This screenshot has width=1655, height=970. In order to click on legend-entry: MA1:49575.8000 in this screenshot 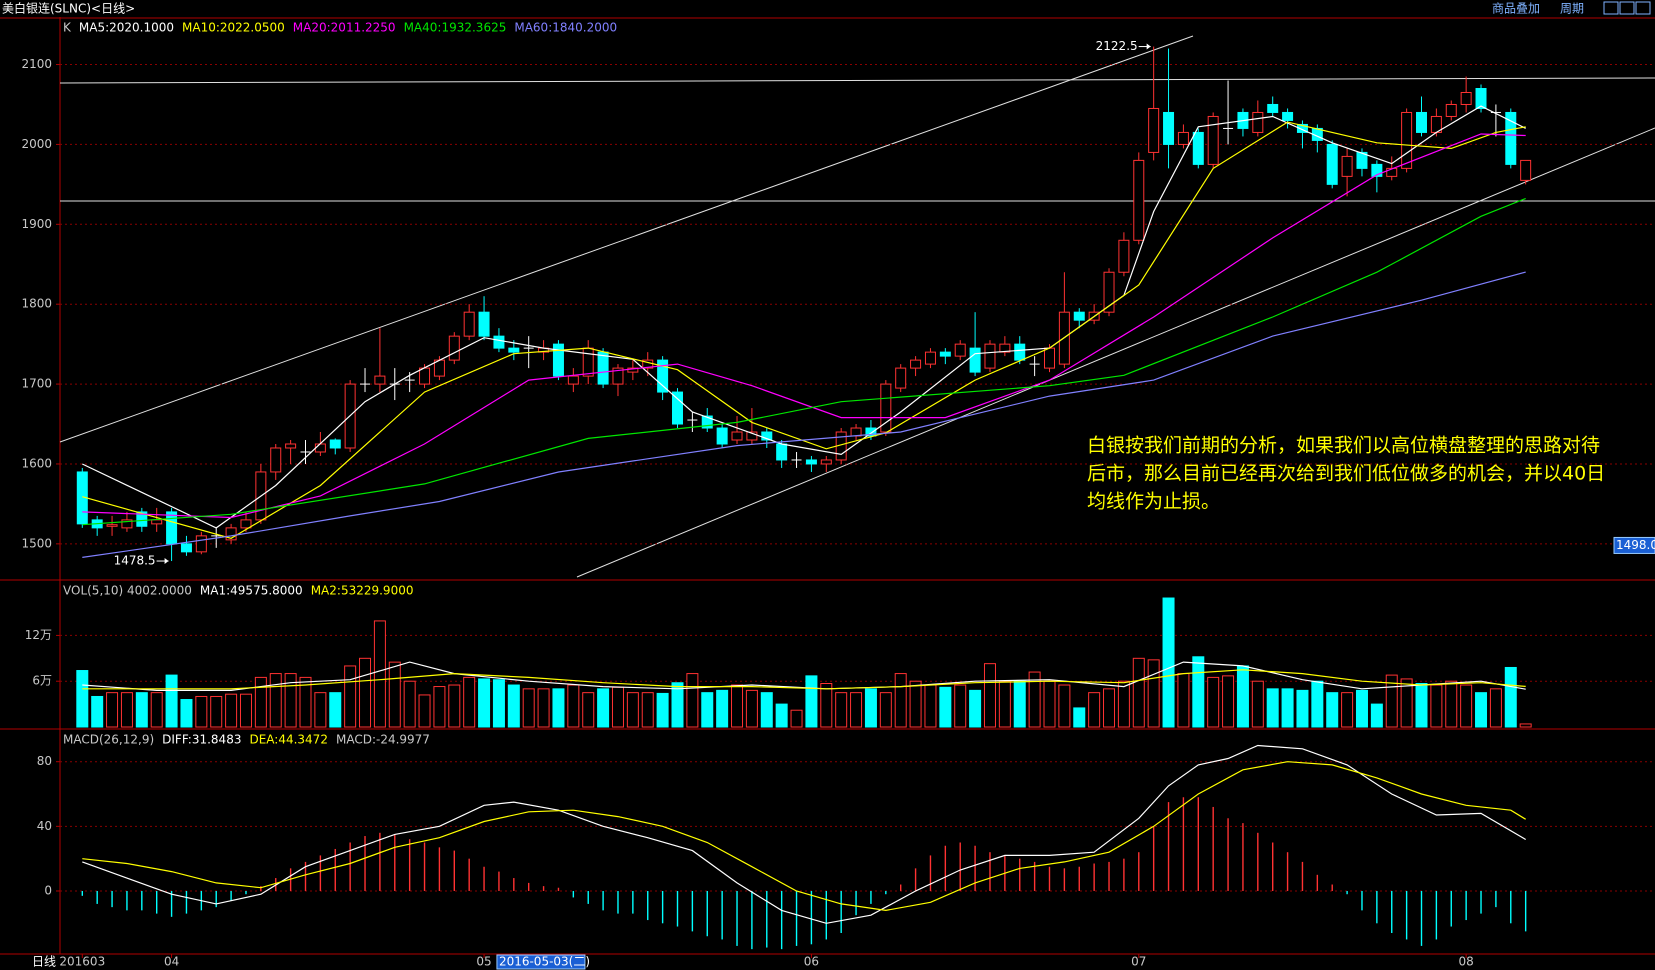, I will do `click(251, 591)`.